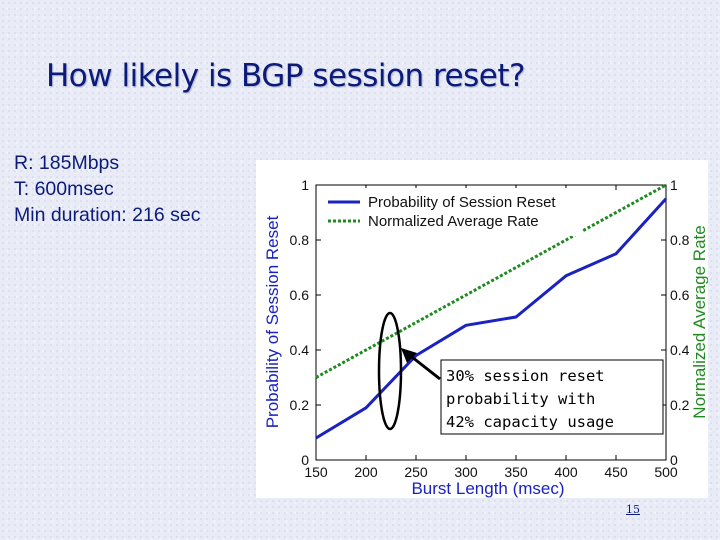 This screenshot has width=720, height=540. What do you see at coordinates (305, 460) in the screenshot?
I see `y-tick-label: 0` at bounding box center [305, 460].